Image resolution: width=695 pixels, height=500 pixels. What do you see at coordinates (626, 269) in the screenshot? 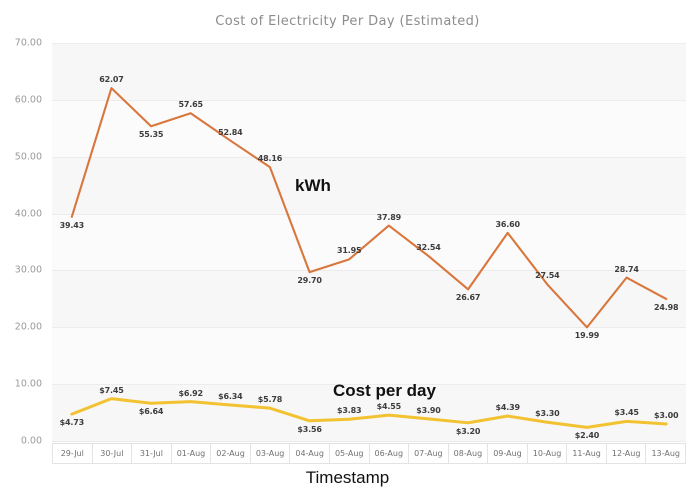
I see `data-point-label: 28.74` at bounding box center [626, 269].